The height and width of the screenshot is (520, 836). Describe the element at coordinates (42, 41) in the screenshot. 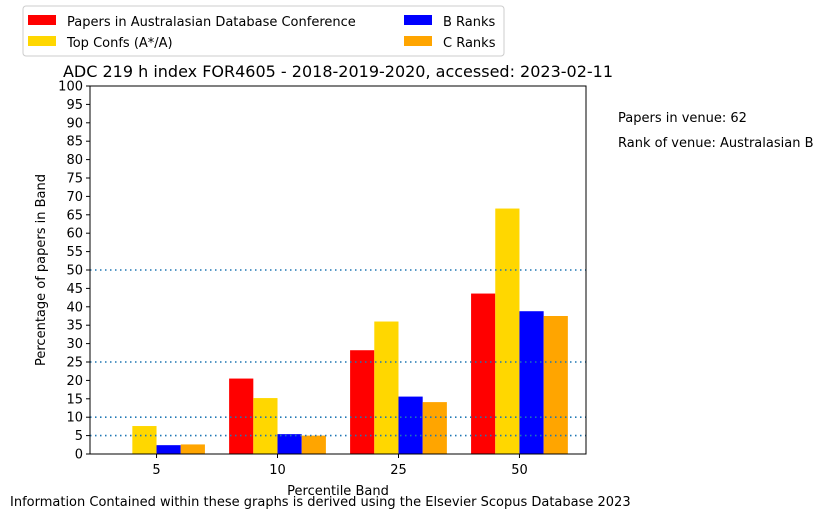

I see `legend-swatch-top` at that location.